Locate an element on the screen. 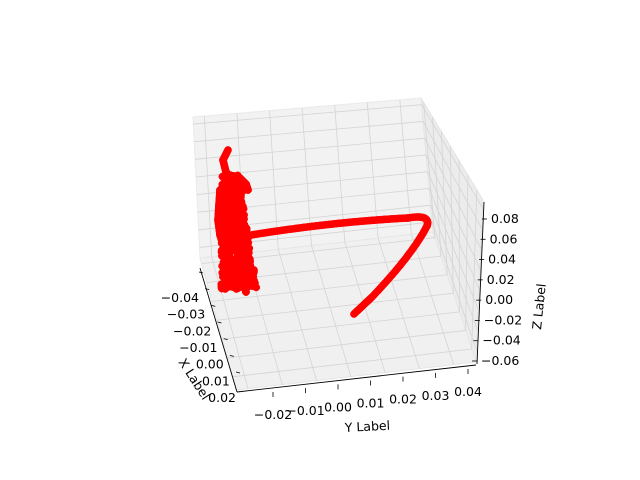 Image resolution: width=640 pixels, height=480 pixels. z-tick-label: 0.06 is located at coordinates (504, 238).